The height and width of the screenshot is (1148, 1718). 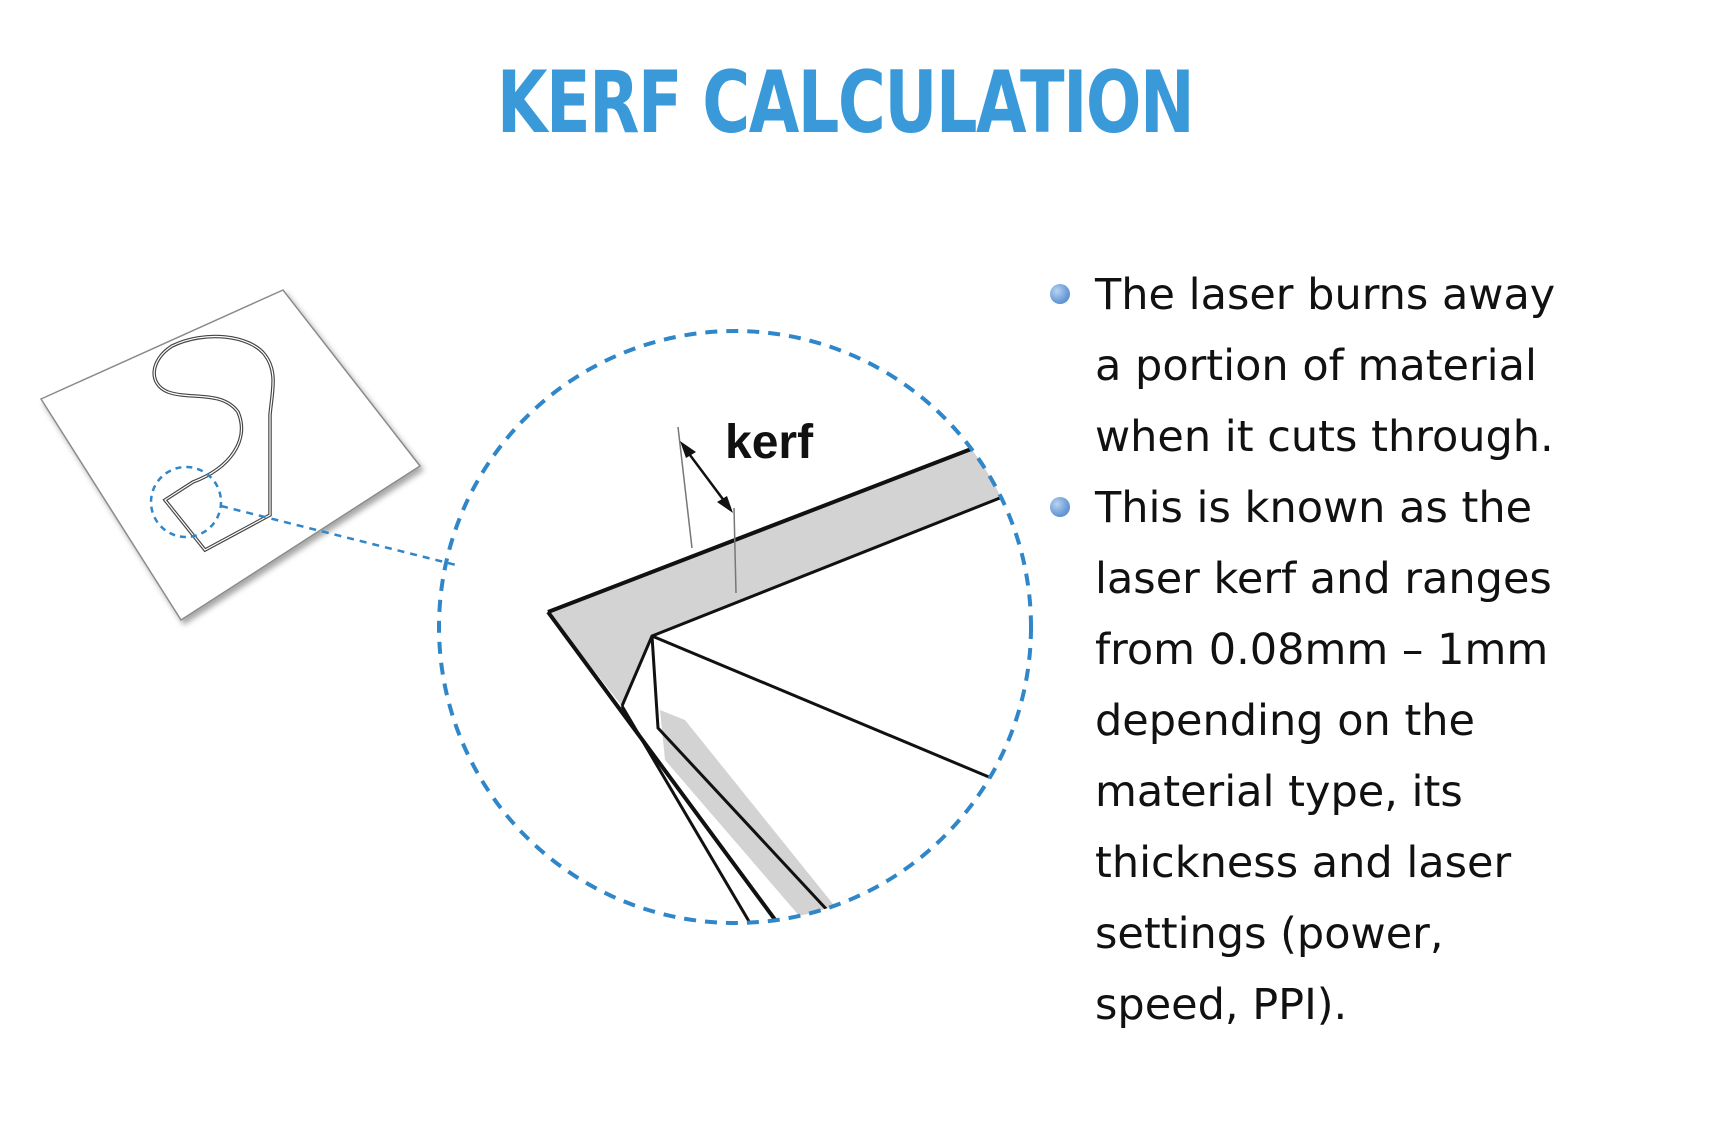 I want to click on bullet-line: material type, its, so click(x=1279, y=792).